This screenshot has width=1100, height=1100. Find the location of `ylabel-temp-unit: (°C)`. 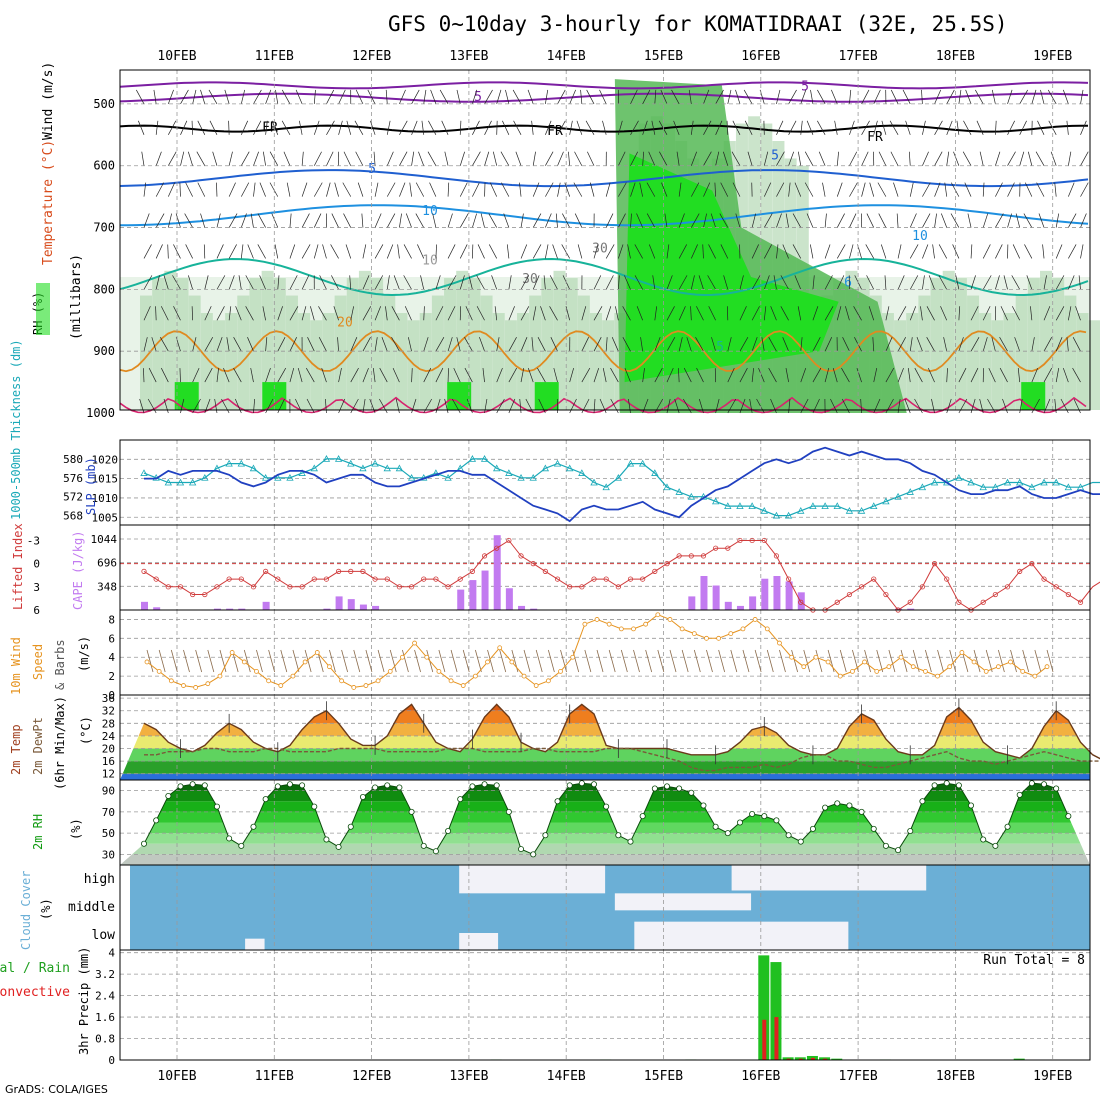

ylabel-temp-unit: (°C) is located at coordinates (86, 730).